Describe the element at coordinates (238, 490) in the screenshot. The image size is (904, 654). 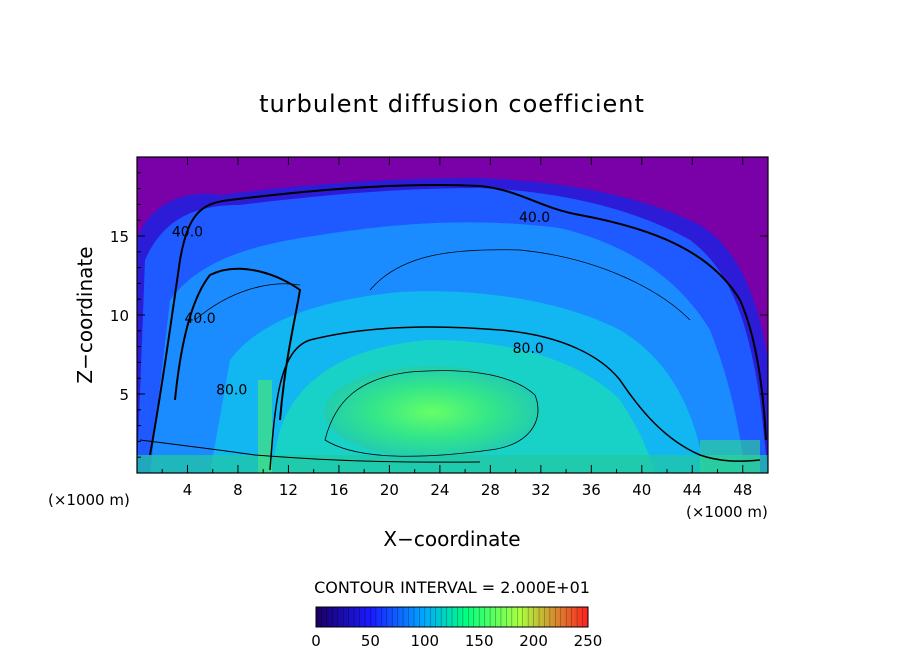
I see `x-tick-label: 8` at that location.